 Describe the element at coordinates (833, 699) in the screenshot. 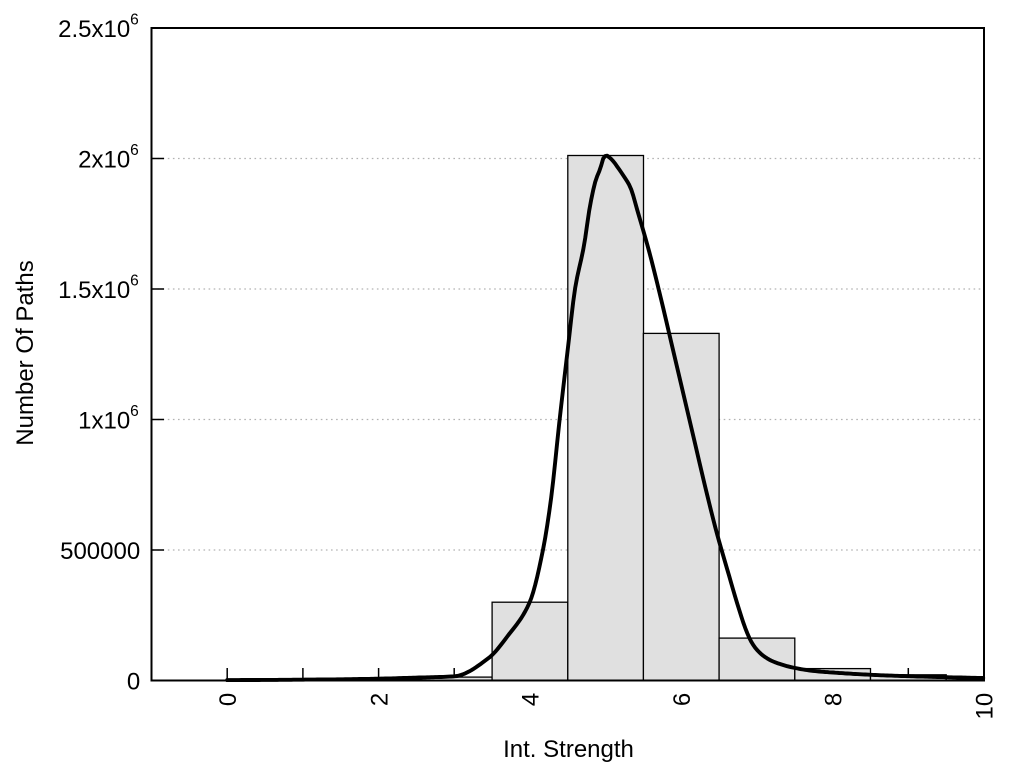

I see `svg-text: 8` at that location.